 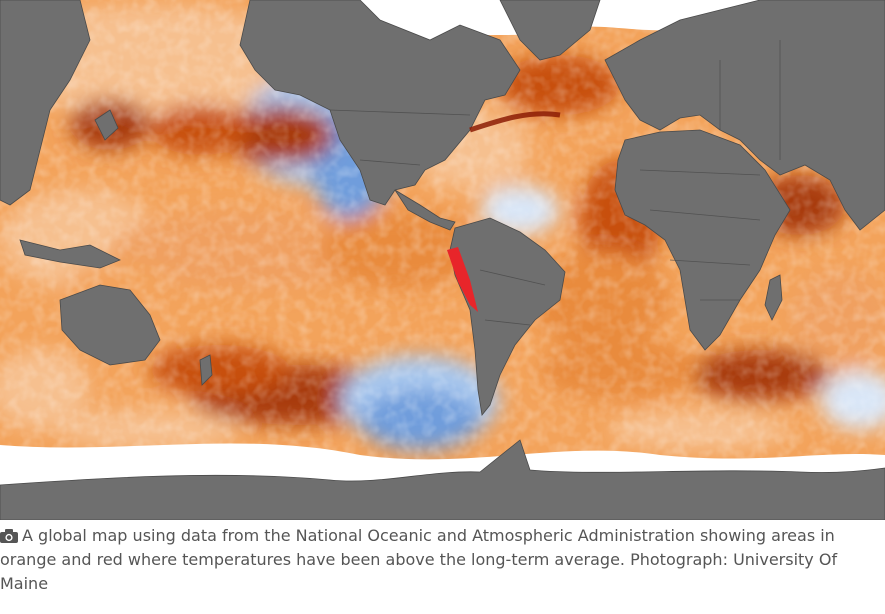 What do you see at coordinates (462, 279) in the screenshot?
I see `peru-coastal-hotspot` at bounding box center [462, 279].